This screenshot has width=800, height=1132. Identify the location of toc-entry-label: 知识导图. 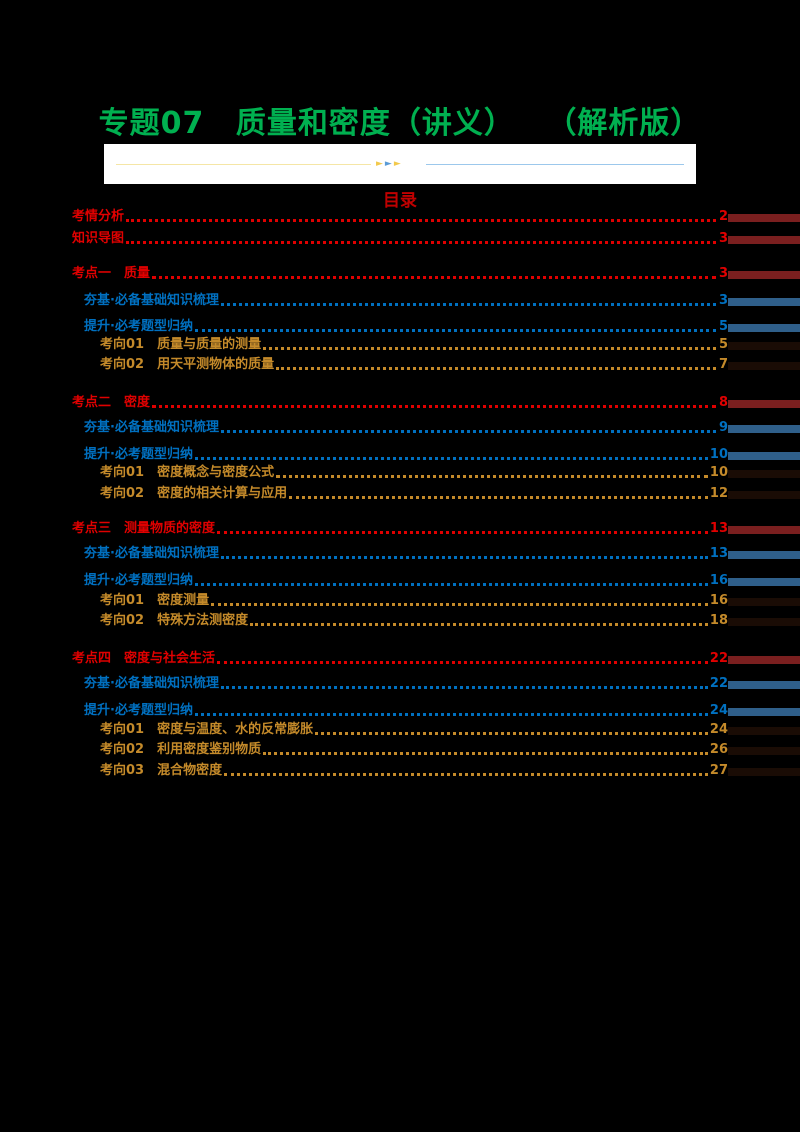
(98, 238).